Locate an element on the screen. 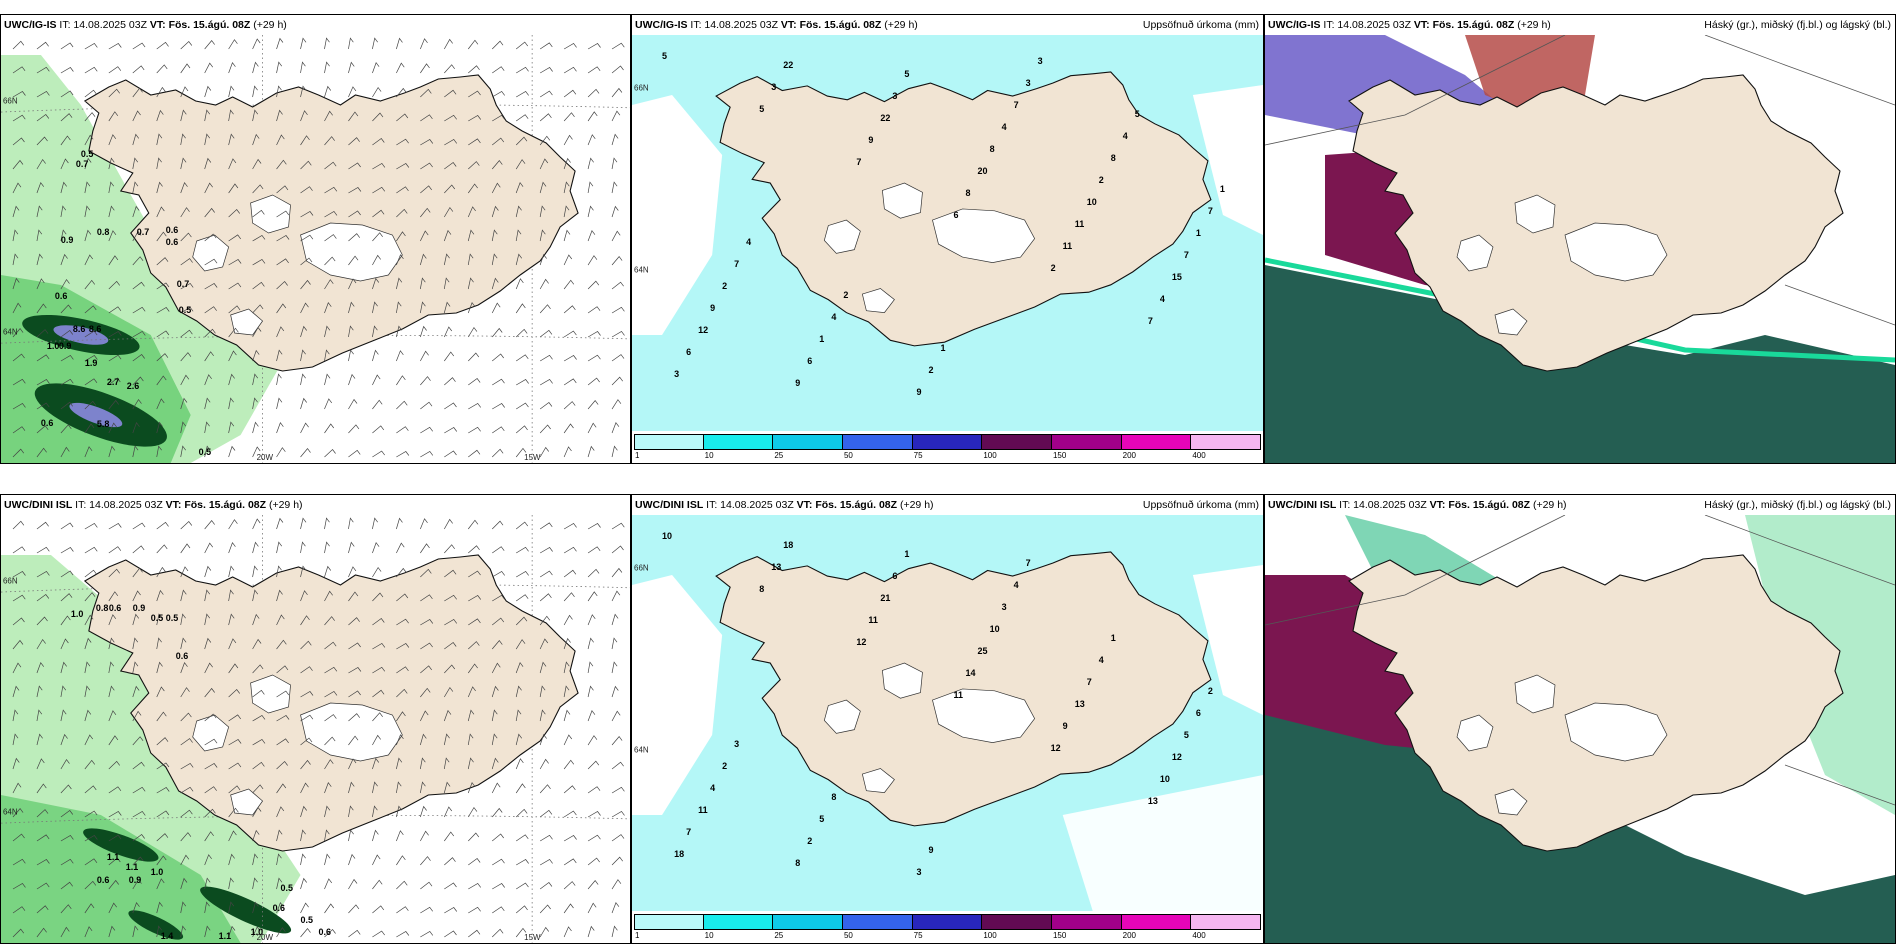  issue-time: IT: 14.08.2025 03Z is located at coordinates (1367, 25).